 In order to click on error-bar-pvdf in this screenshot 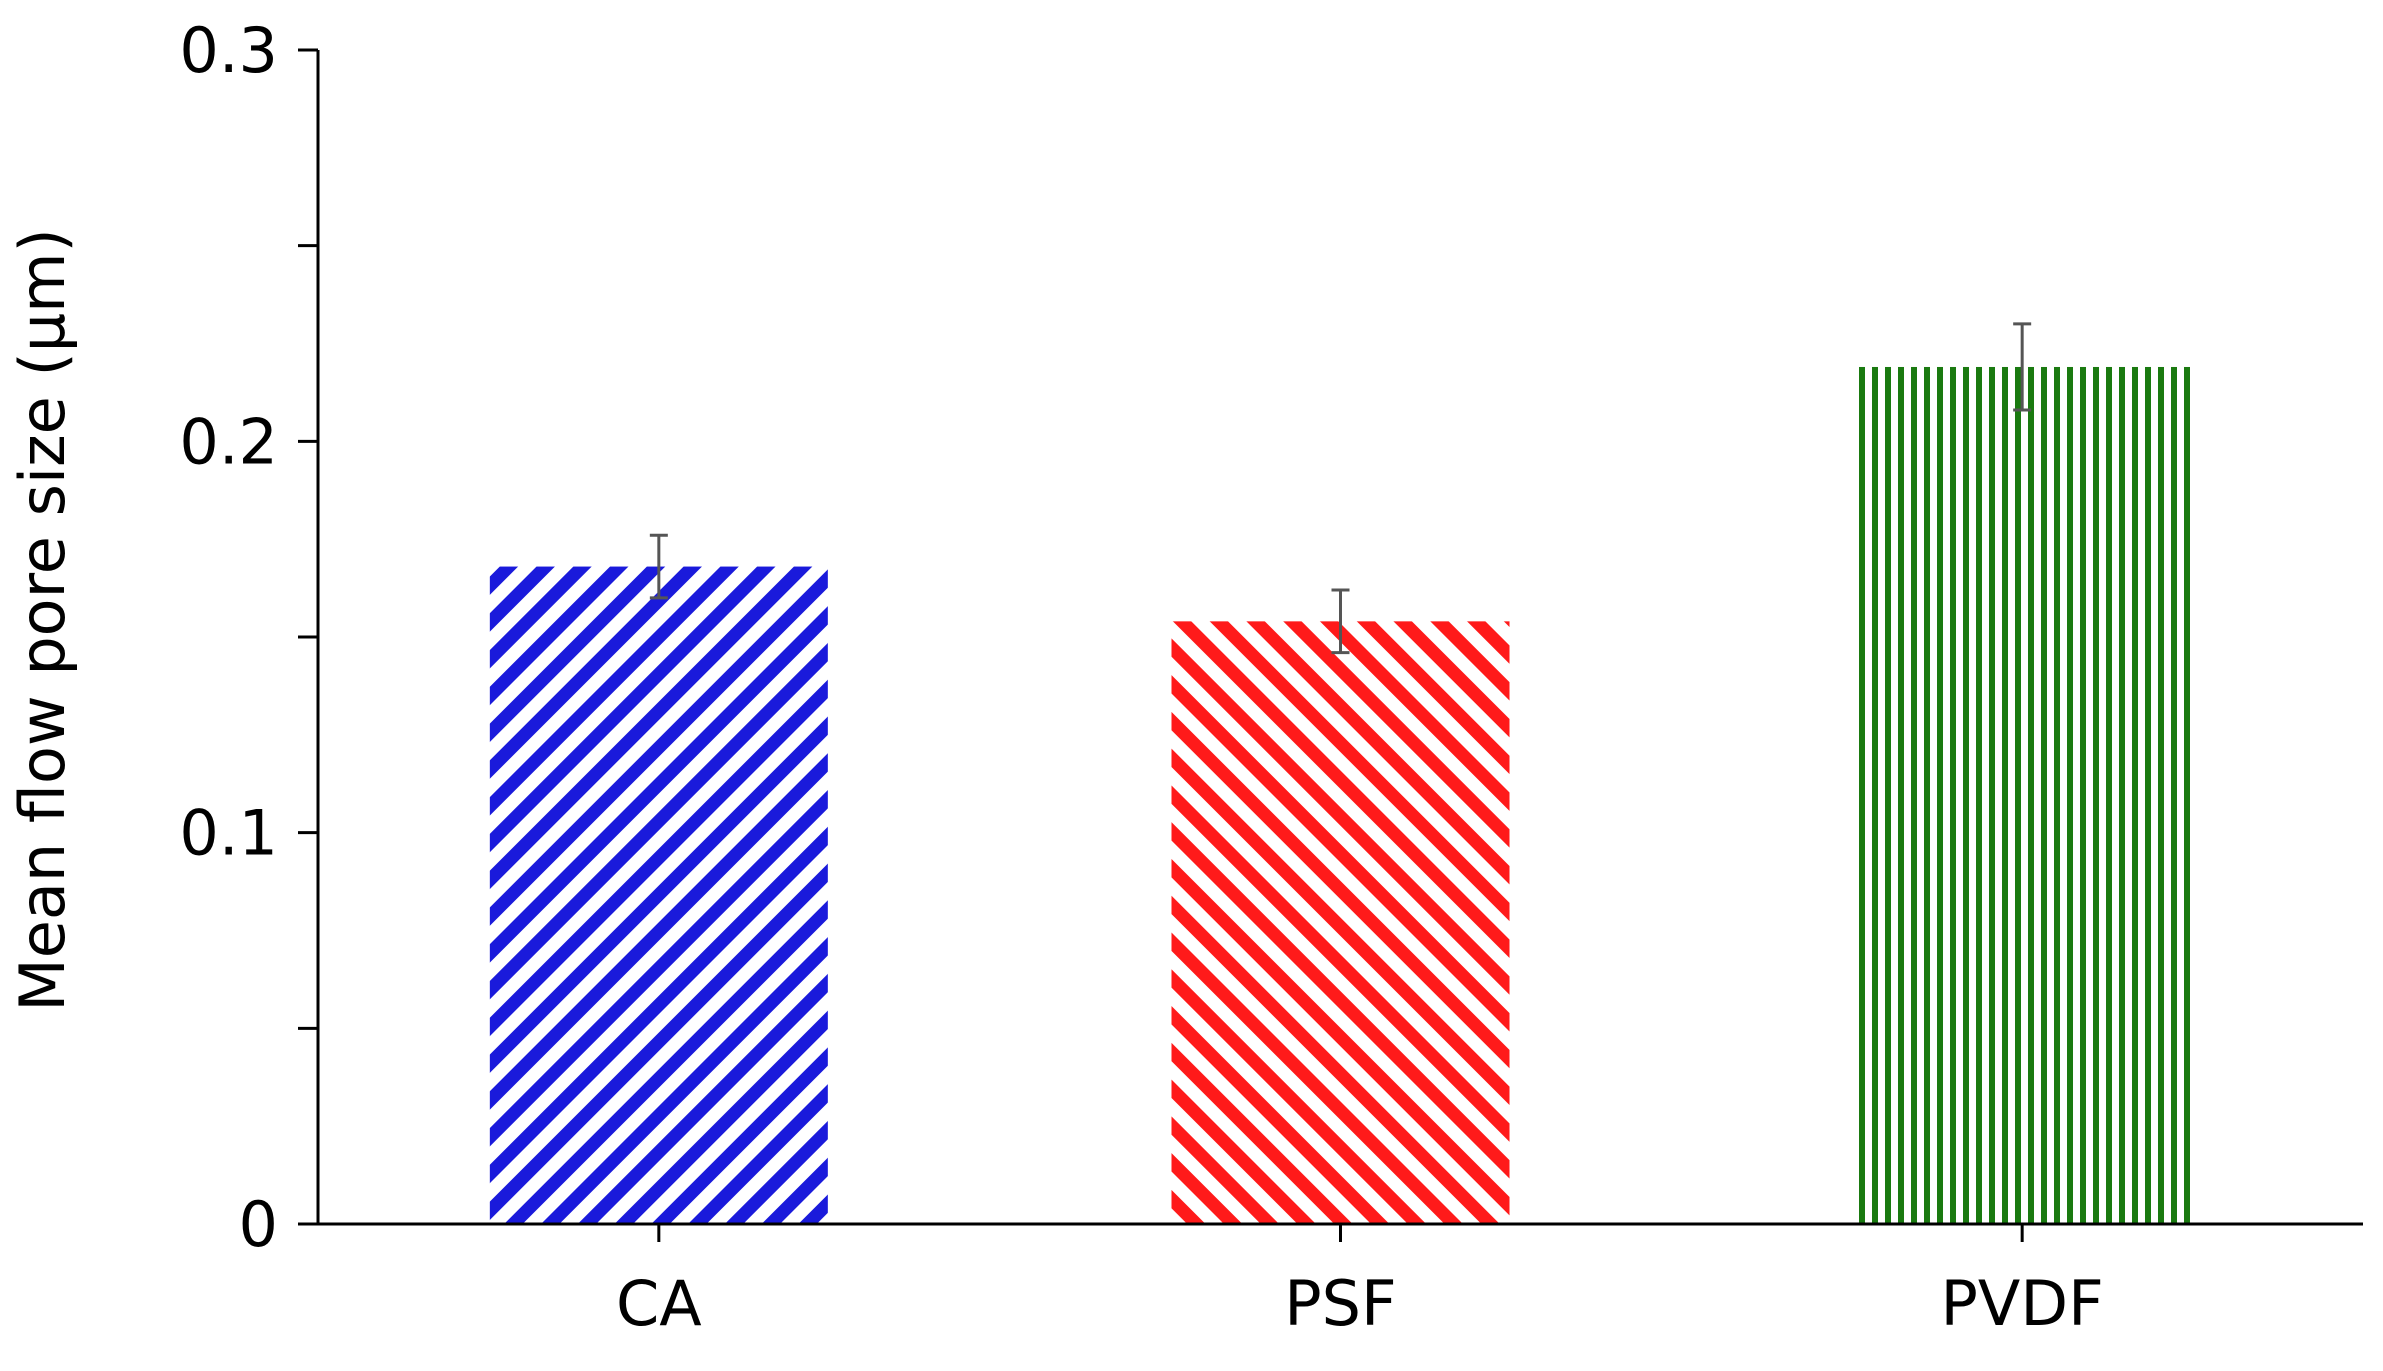, I will do `click(2022, 367)`.